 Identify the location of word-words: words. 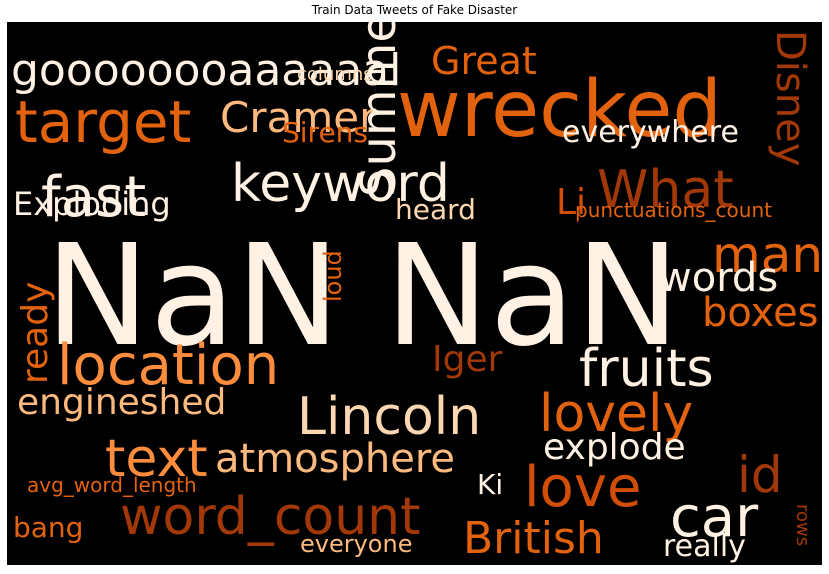
(718, 278).